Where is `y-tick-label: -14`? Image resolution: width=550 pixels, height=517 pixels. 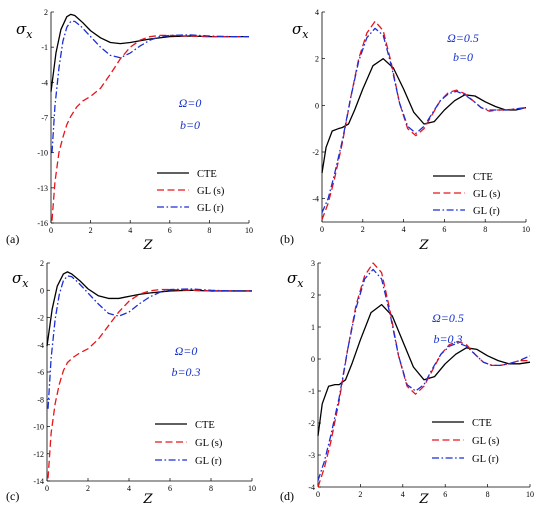 y-tick-label: -14 is located at coordinates (38, 481).